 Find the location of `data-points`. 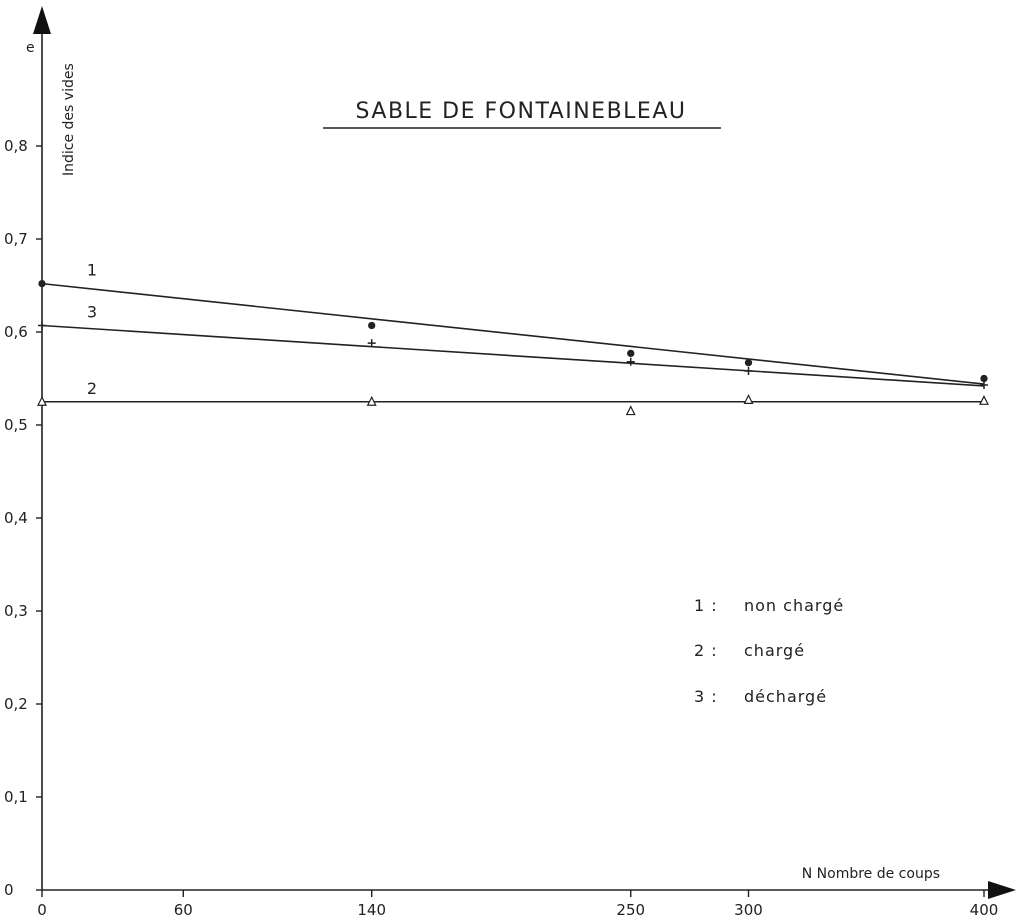

data-points is located at coordinates (513, 347).